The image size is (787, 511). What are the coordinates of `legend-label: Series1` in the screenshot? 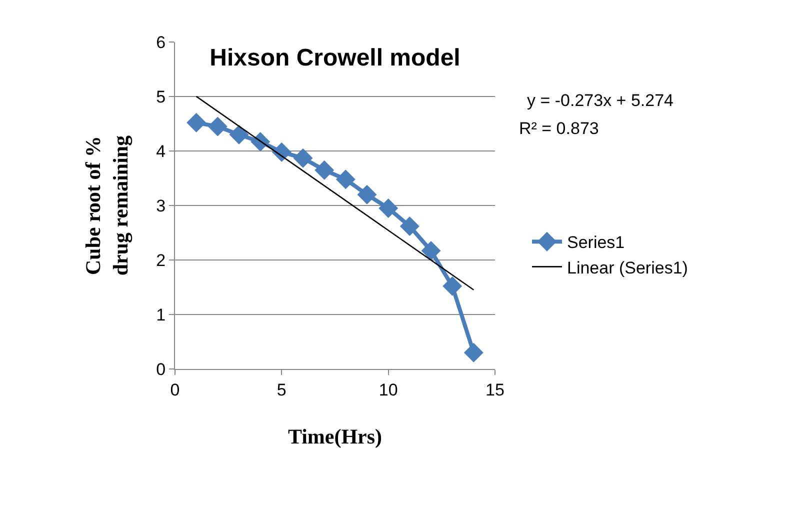 It's located at (596, 242).